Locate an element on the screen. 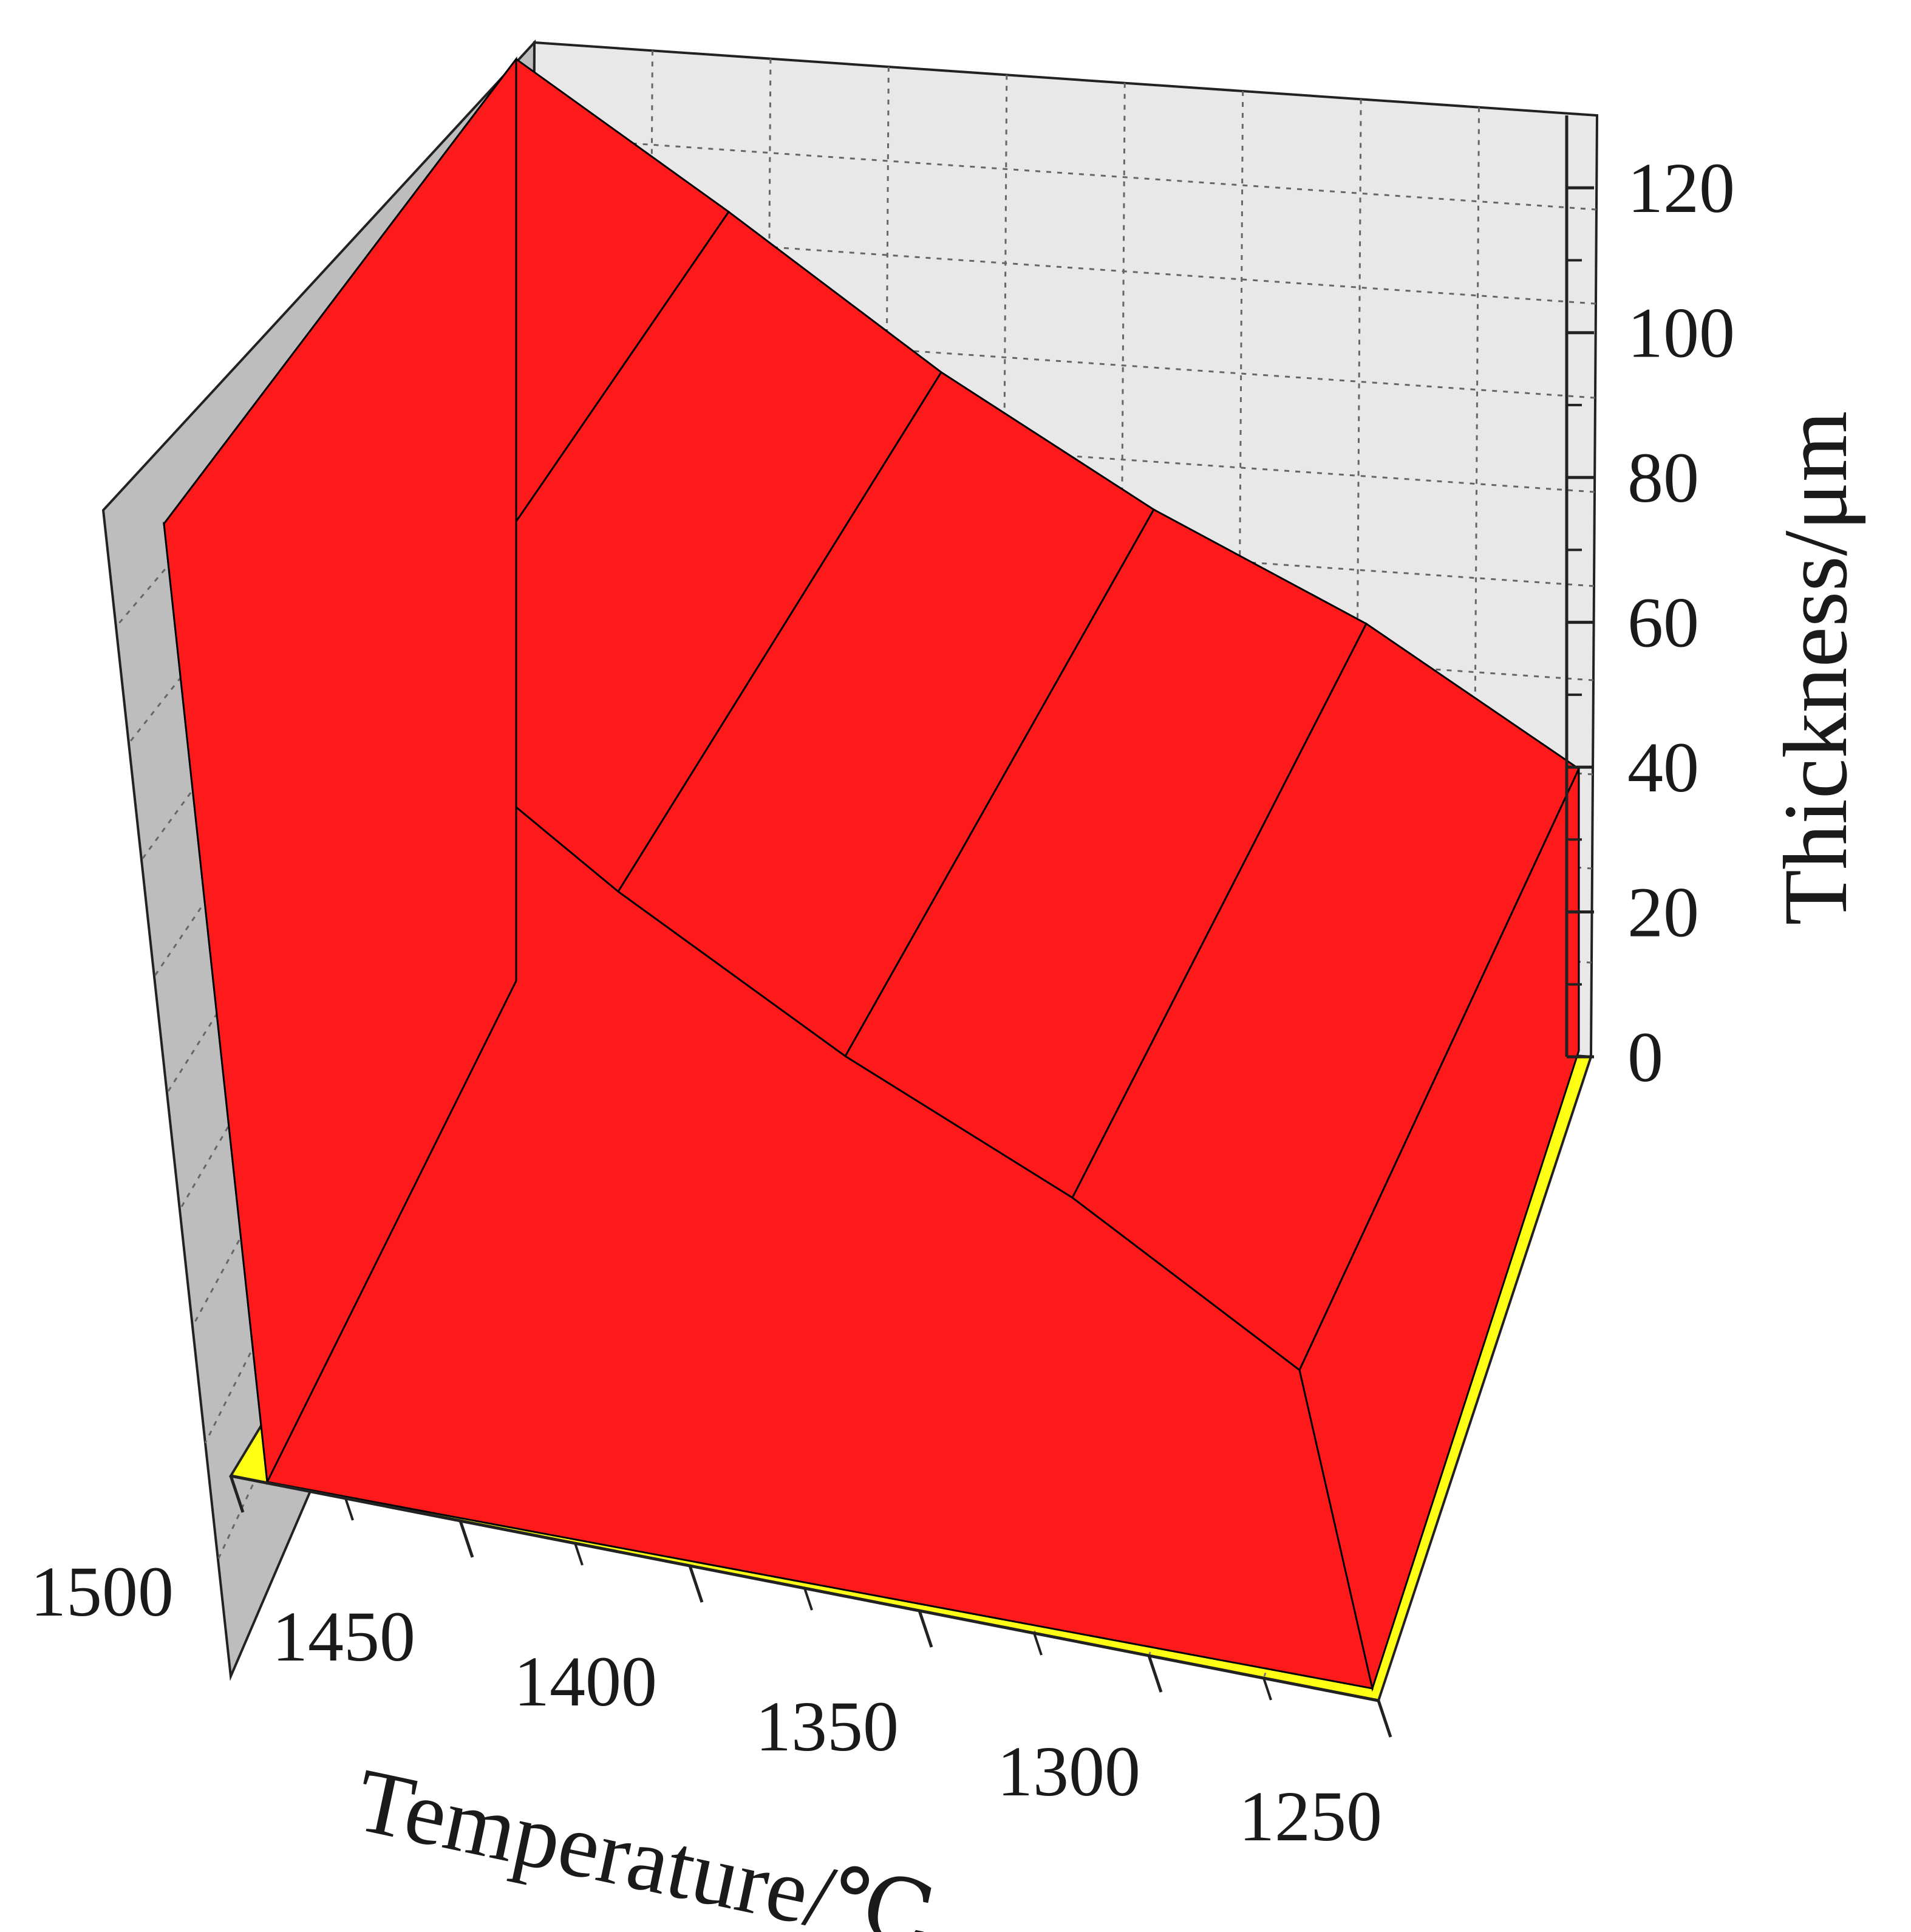 The width and height of the screenshot is (1911, 1932). z-tick-label: 120 is located at coordinates (1681, 188).